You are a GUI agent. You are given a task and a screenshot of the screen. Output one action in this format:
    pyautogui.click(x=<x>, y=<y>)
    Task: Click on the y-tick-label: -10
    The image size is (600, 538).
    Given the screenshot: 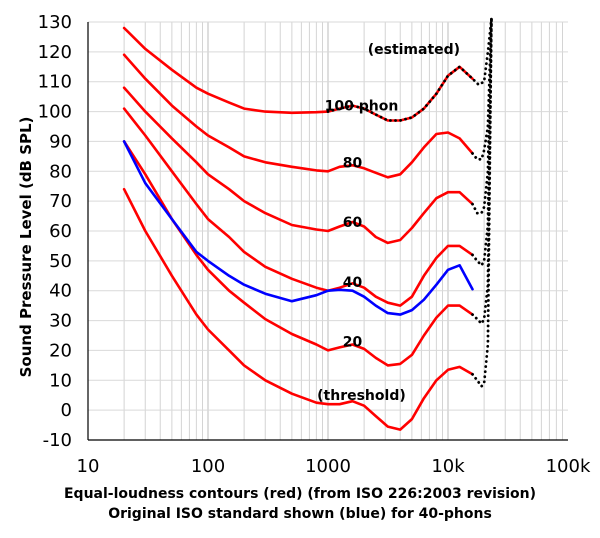 What is the action you would take?
    pyautogui.click(x=57, y=440)
    